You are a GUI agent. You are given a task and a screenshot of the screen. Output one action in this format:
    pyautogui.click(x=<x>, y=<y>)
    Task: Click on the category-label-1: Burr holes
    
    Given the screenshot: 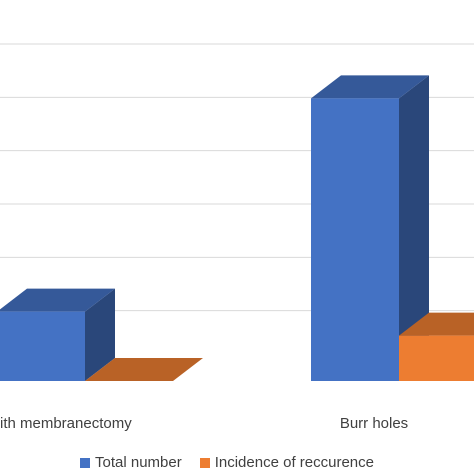 What is the action you would take?
    pyautogui.click(x=374, y=423)
    